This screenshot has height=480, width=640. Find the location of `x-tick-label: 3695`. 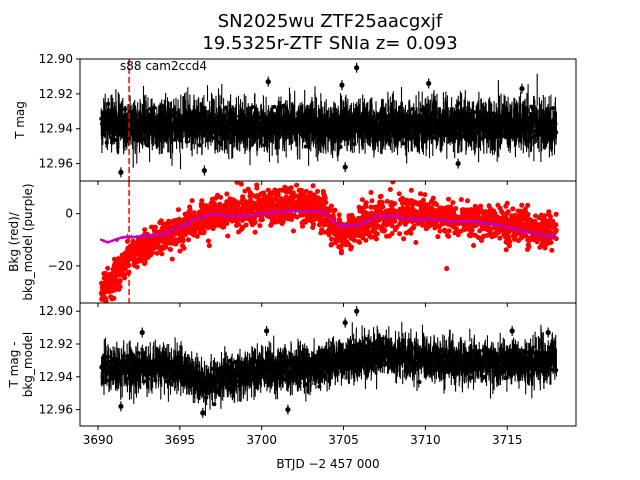

x-tick-label: 3695 is located at coordinates (180, 440).